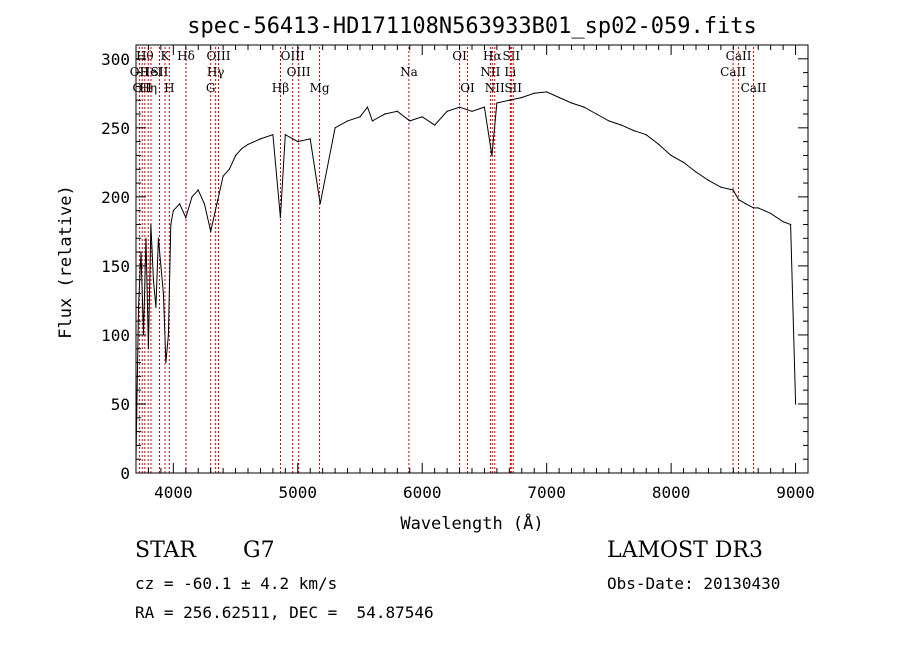 This screenshot has width=900, height=649. Describe the element at coordinates (284, 612) in the screenshot. I see `coordinates-text: RA = 256.62511, DEC = 54.87546` at that location.